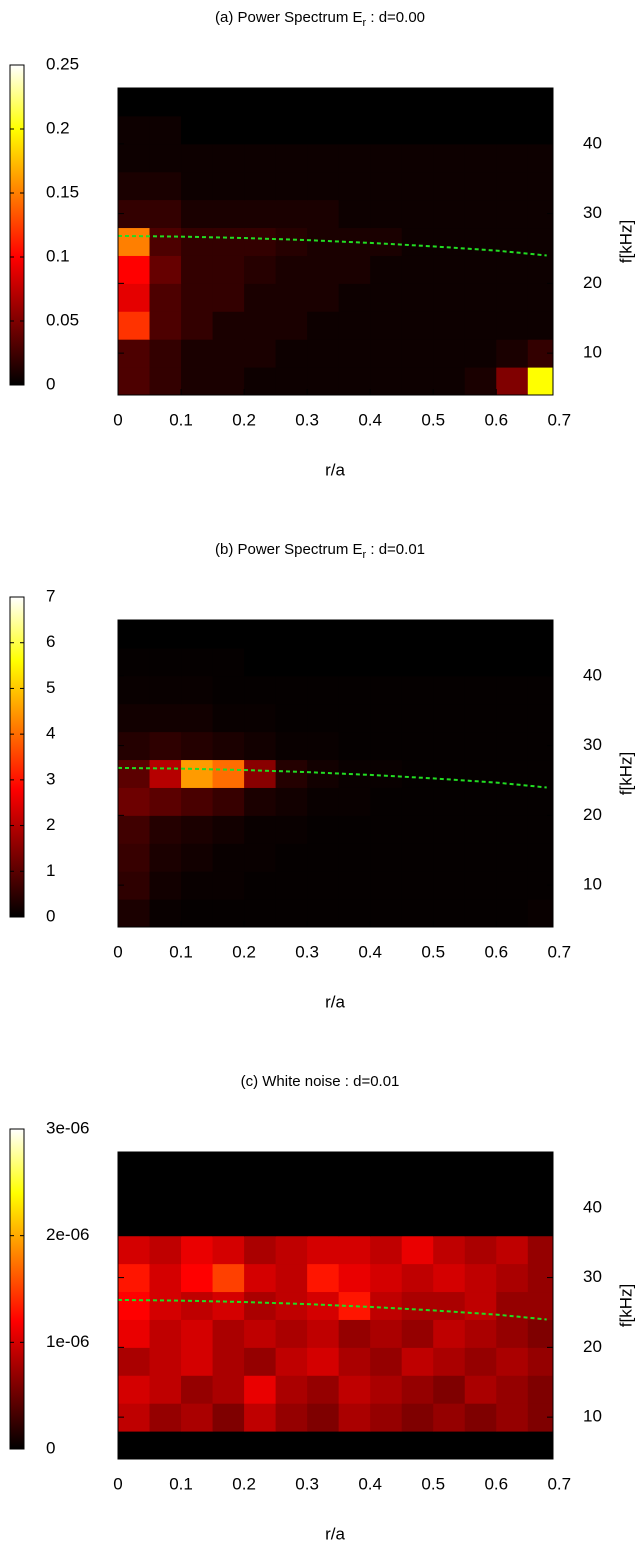 The width and height of the screenshot is (639, 1544). What do you see at coordinates (62, 191) in the screenshot?
I see `colorbar-tick-label: 0.15` at bounding box center [62, 191].